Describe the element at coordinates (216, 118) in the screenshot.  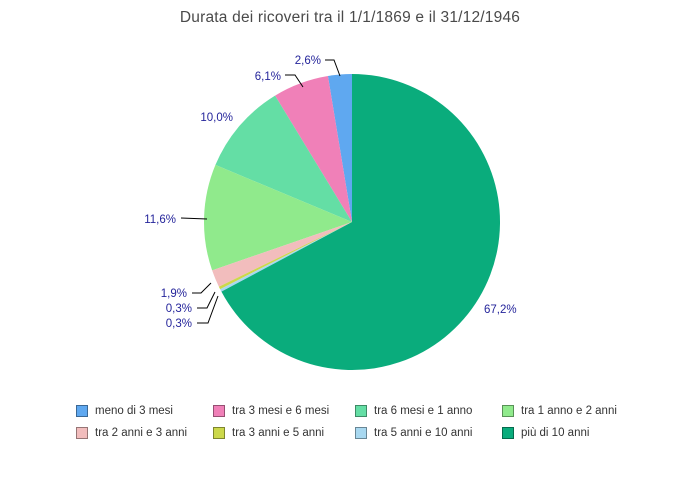
I see `slice-value-label-3: 10,0%` at that location.